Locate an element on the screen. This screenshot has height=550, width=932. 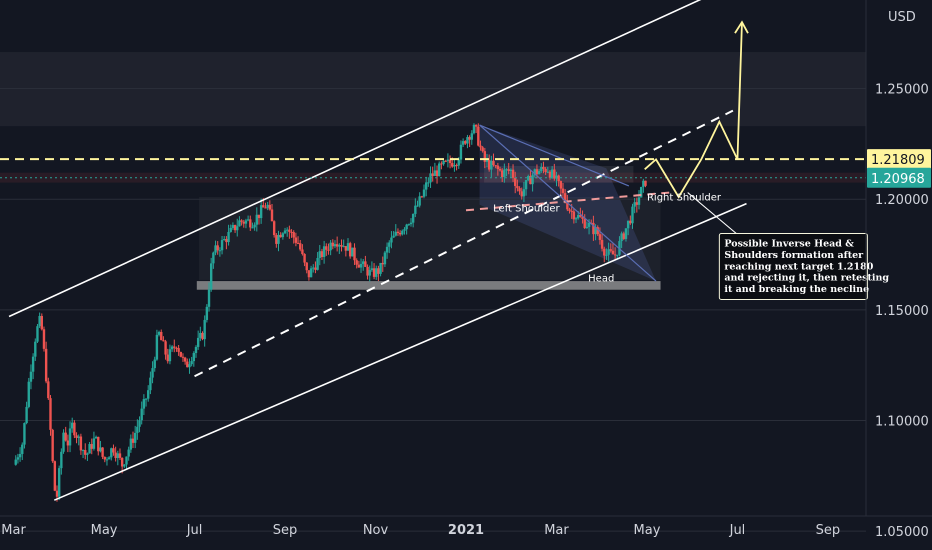
x-tick-label: 2021 is located at coordinates (466, 530).